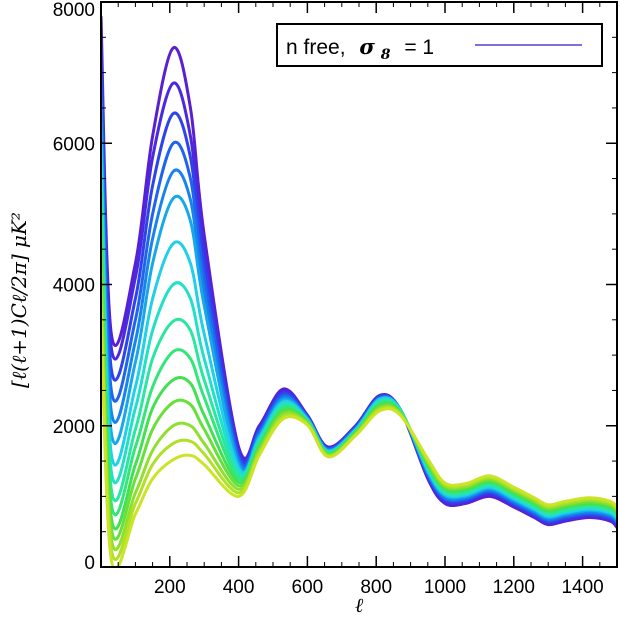  I want to click on legend-sigma-subscript: 8, so click(386, 55).